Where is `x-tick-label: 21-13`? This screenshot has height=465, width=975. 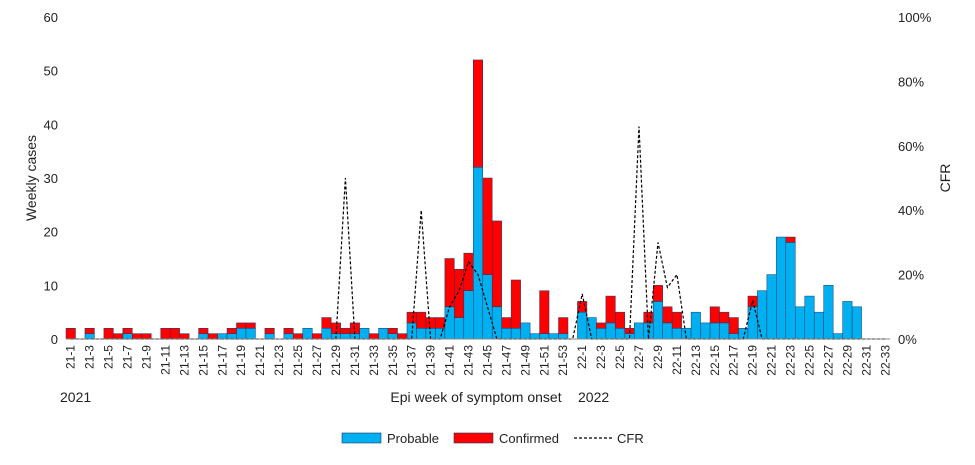 x-tick-label: 21-13 is located at coordinates (184, 360).